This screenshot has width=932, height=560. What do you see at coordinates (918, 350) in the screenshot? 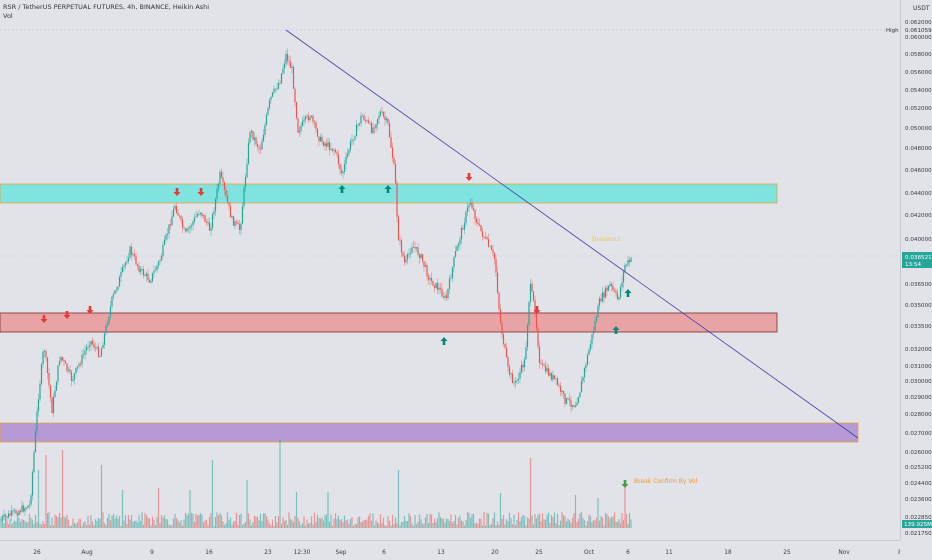
I see `price-tick-label: 0.032000` at bounding box center [918, 350].